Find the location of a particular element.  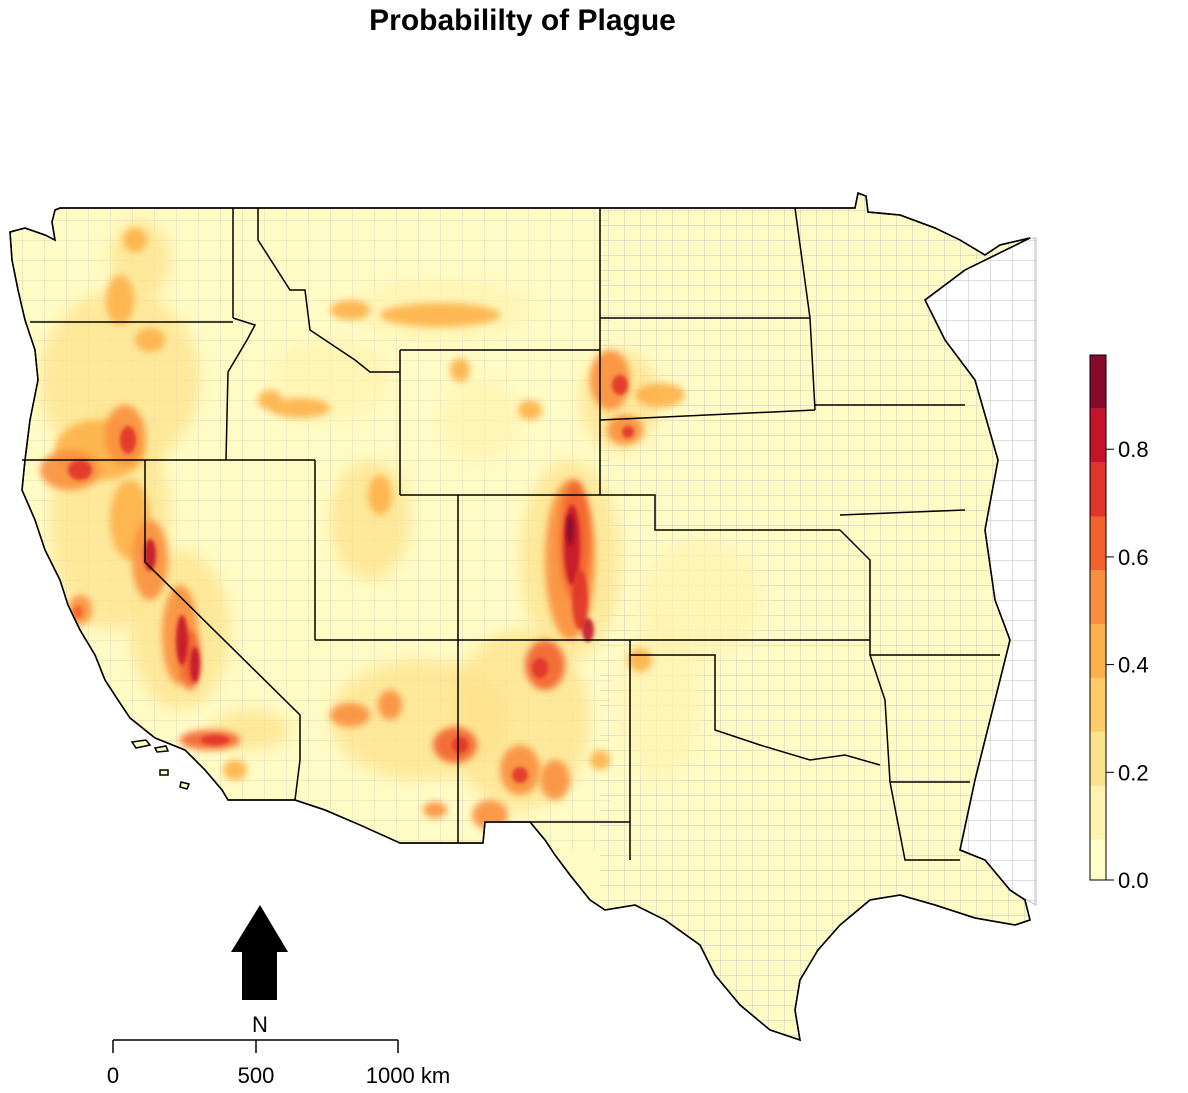

legend-frame is located at coordinates (1098, 617).